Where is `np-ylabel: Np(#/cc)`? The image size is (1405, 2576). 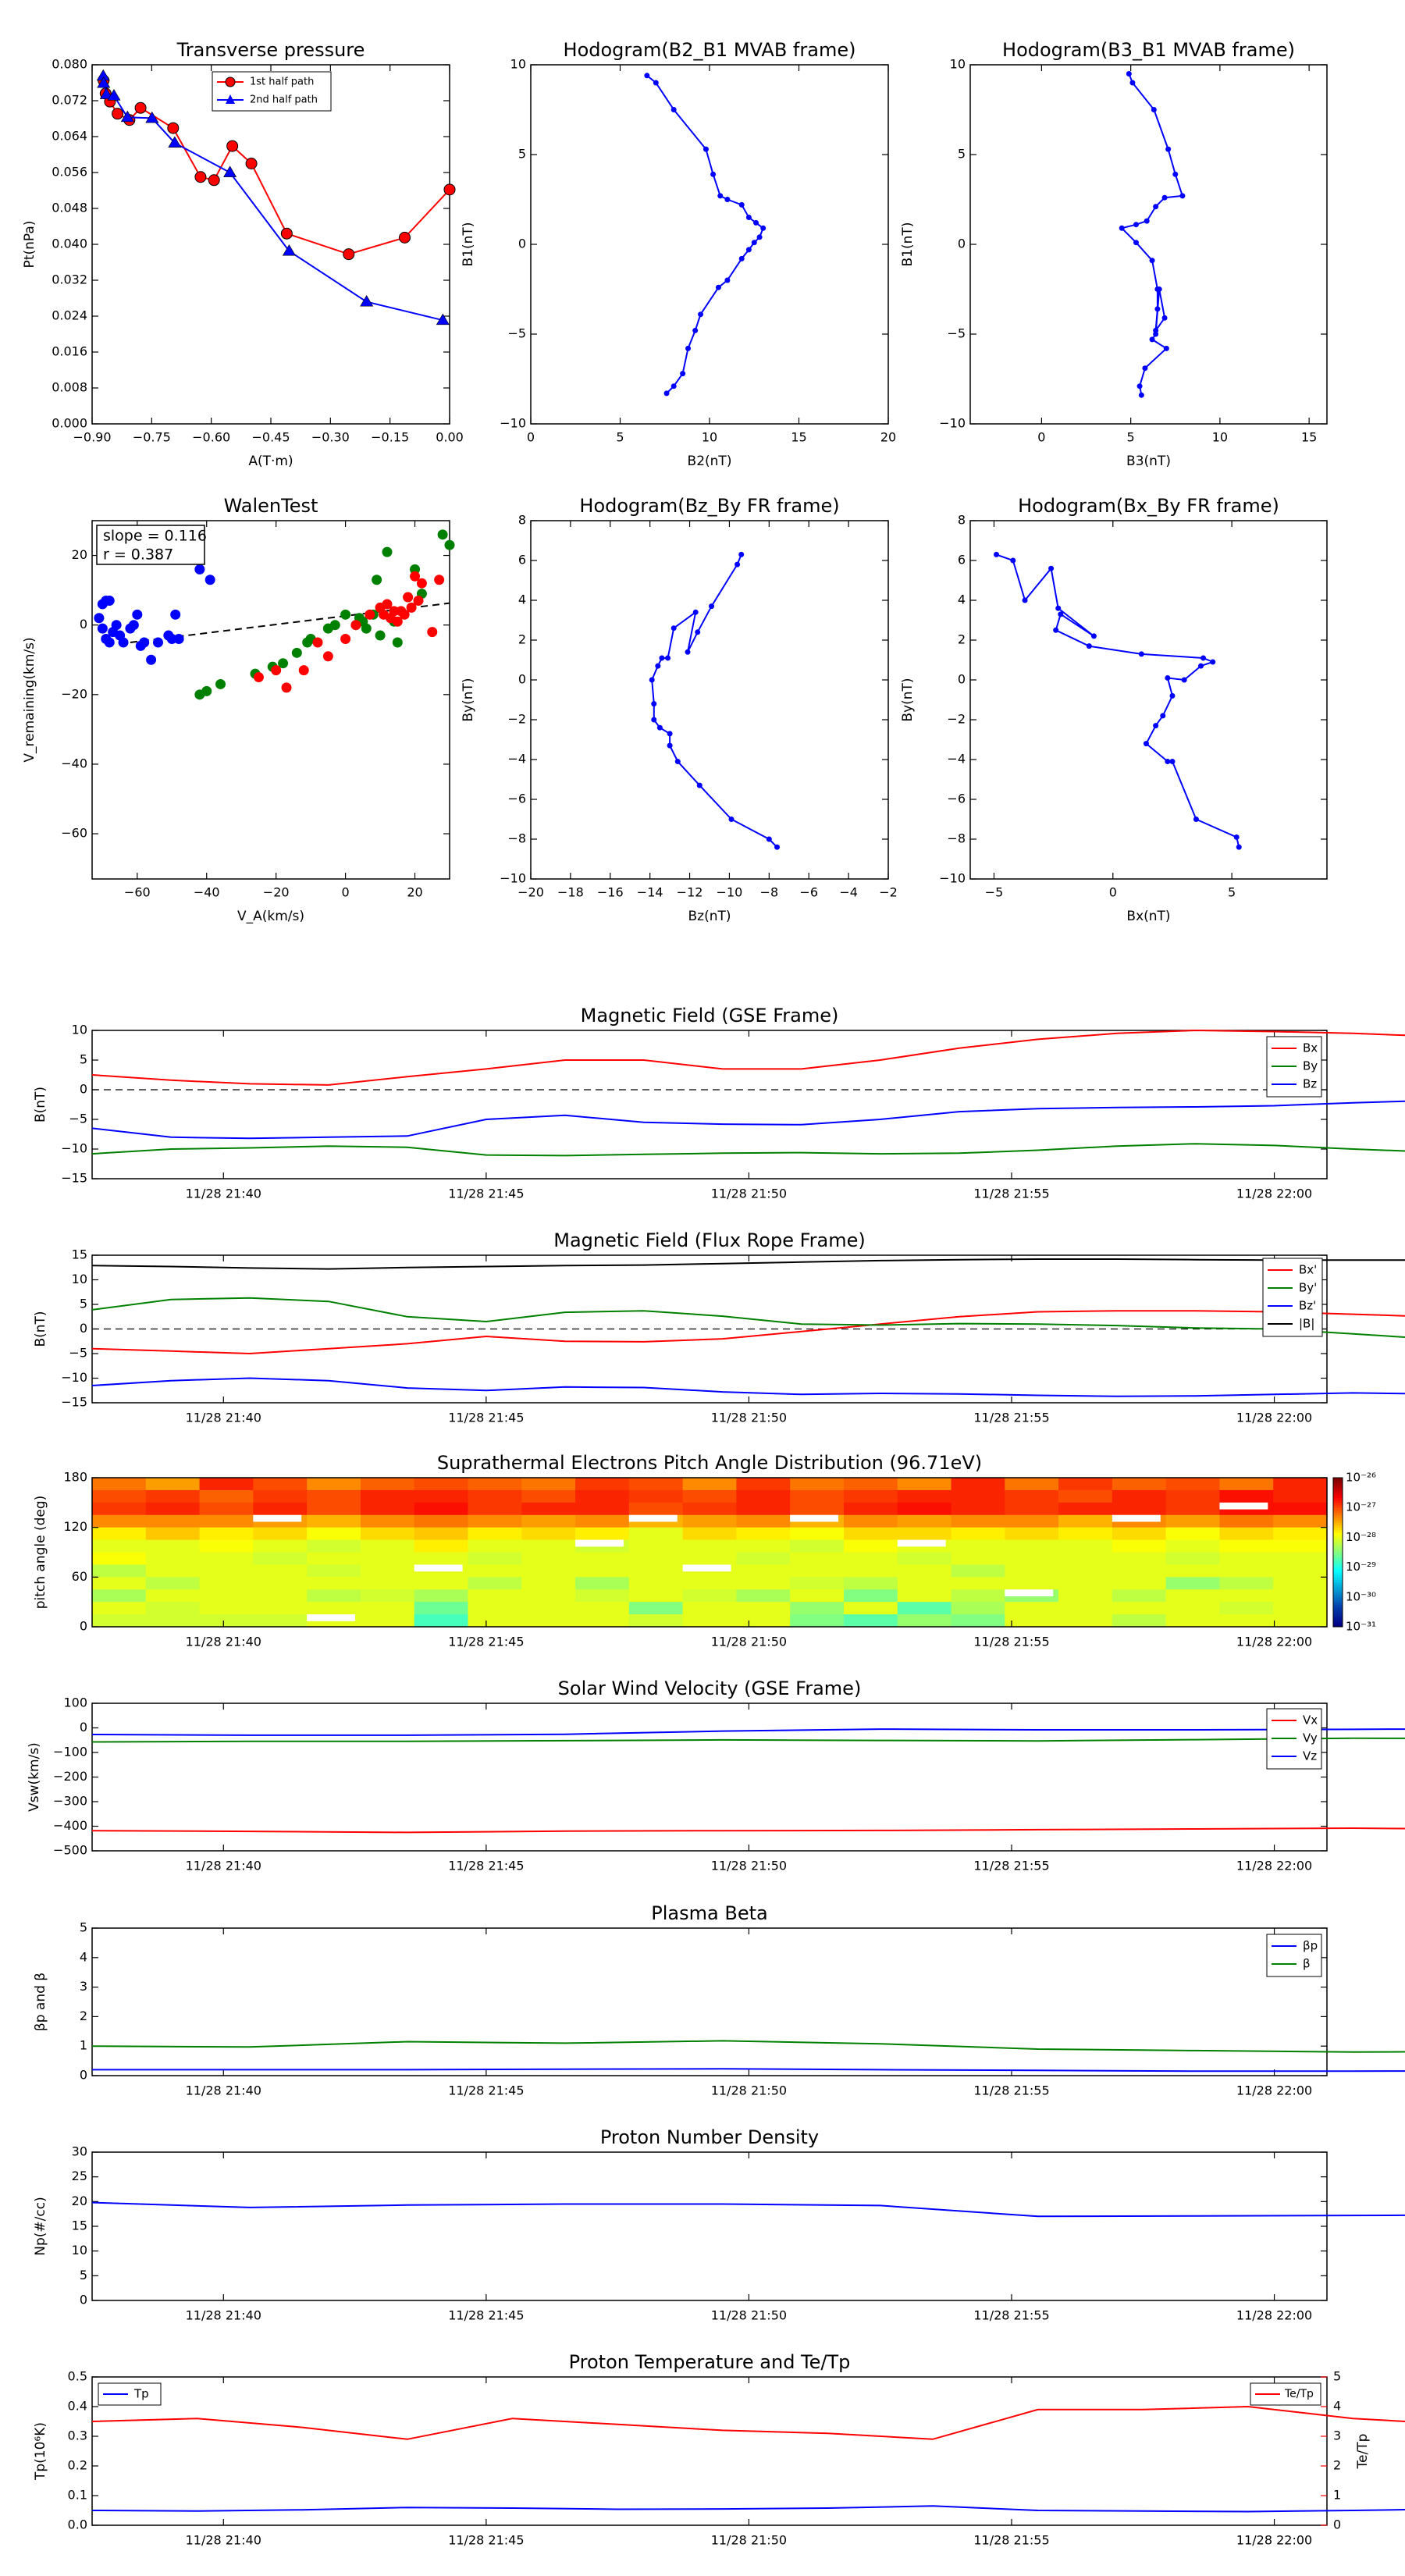 np-ylabel: Np(#/cc) is located at coordinates (40, 2226).